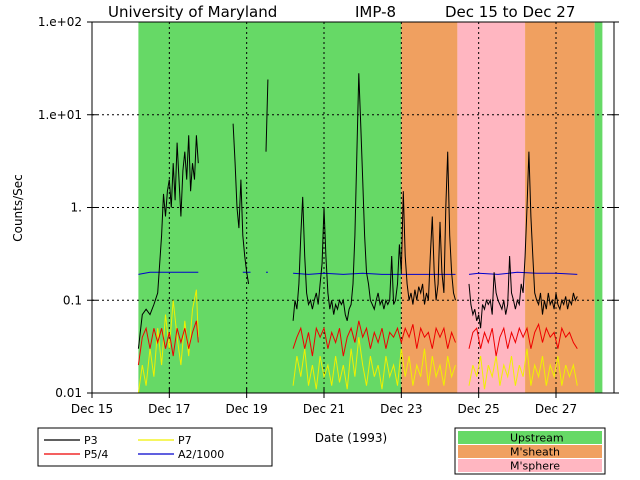 This screenshot has height=480, width=640. What do you see at coordinates (155, 447) in the screenshot?
I see `series-legend-box` at bounding box center [155, 447].